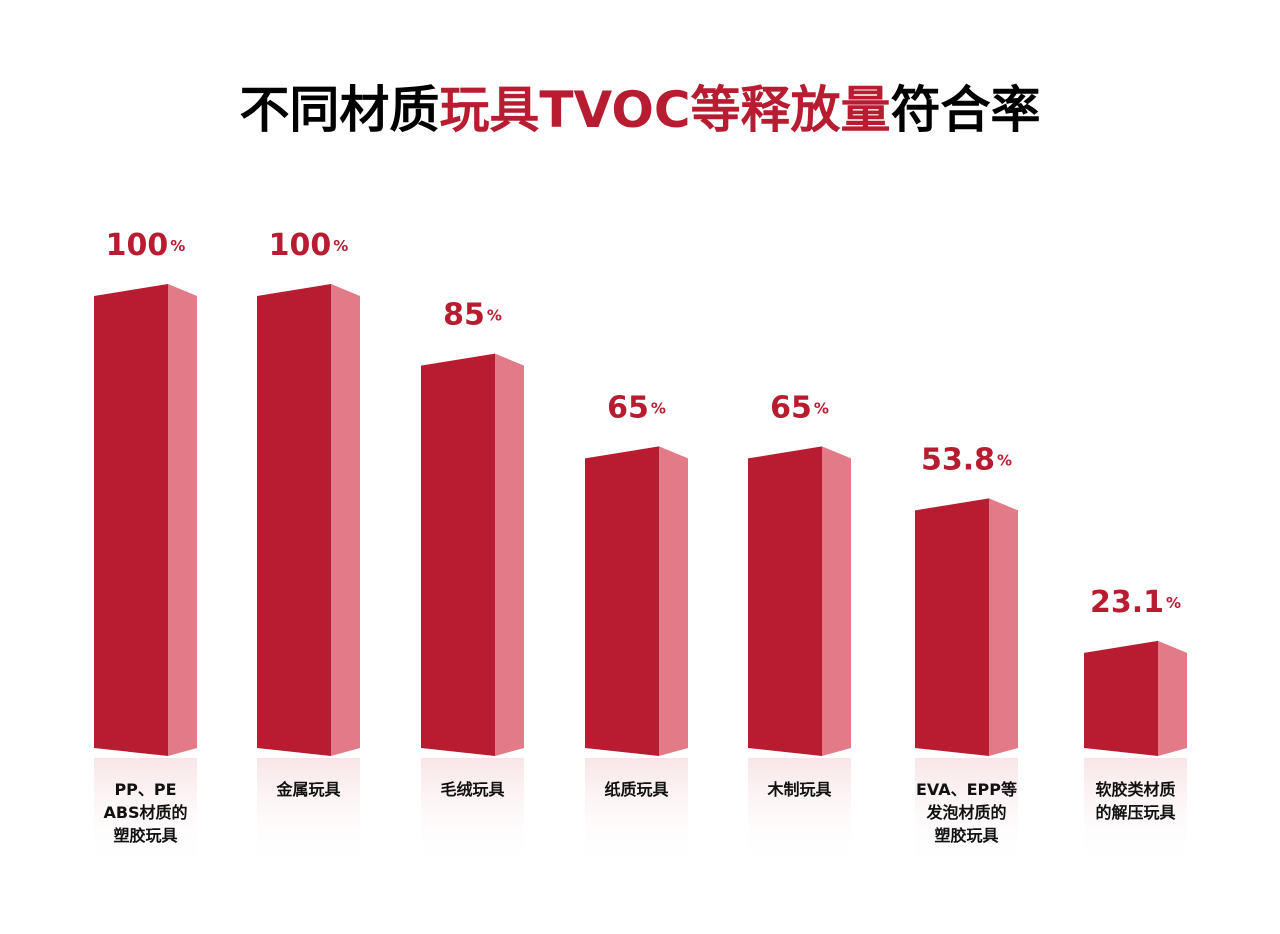 This screenshot has height=934, width=1280. I want to click on x-tick-line: PP、PE, so click(145, 789).